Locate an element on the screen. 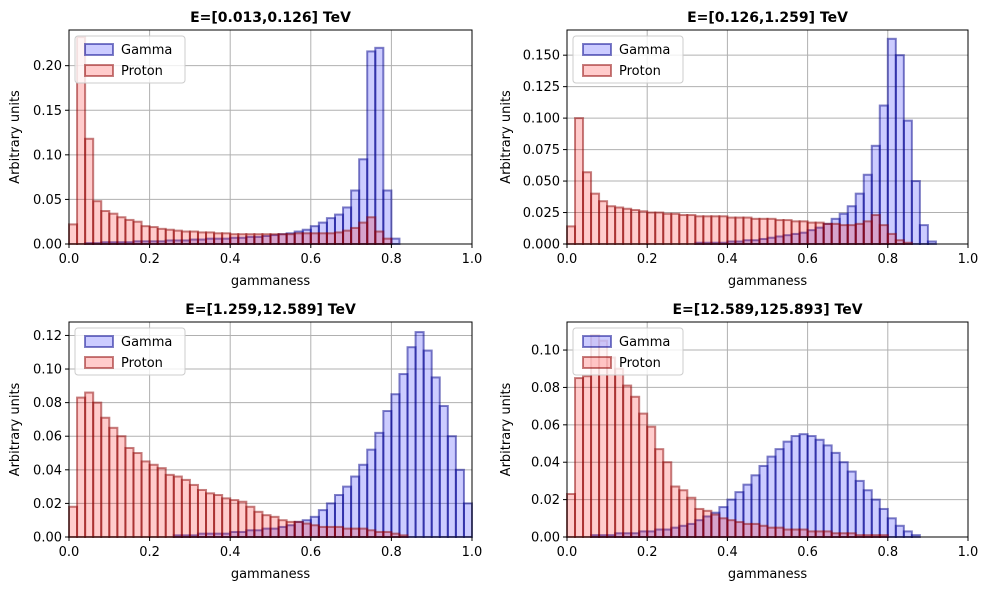 The height and width of the screenshot is (590, 990). y-tick-label: 0.12 is located at coordinates (47, 336).